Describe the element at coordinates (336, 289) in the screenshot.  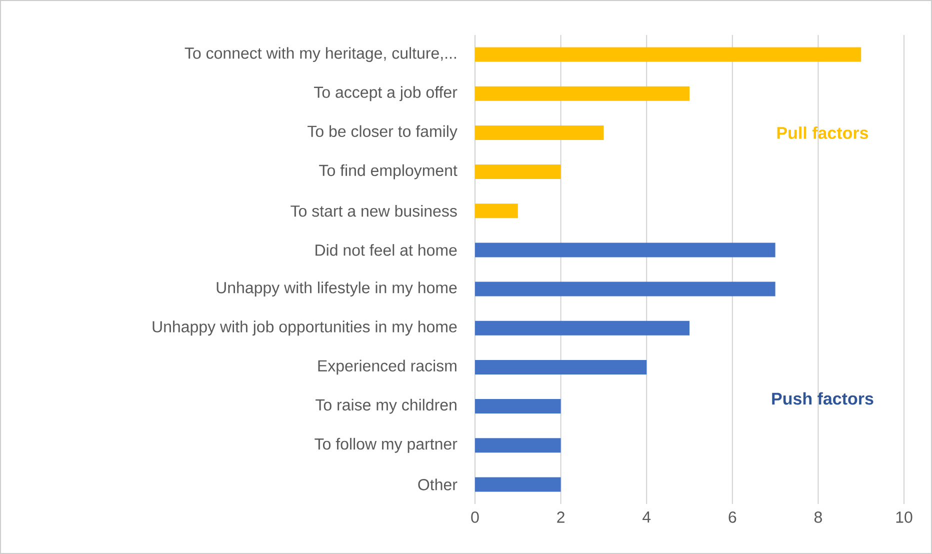
I see `y-tick-label: Unhappy with lifestyle in my home` at that location.